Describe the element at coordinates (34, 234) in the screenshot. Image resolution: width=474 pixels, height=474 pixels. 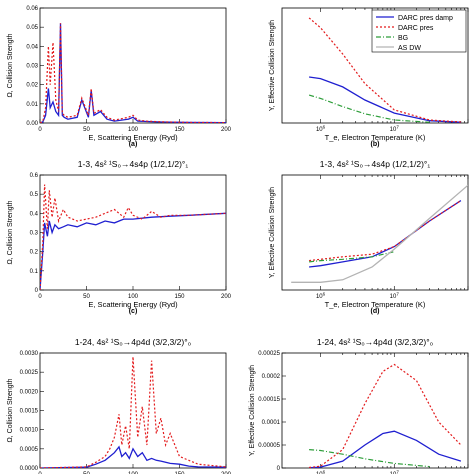
I see `y-tick-label: 0.3` at that location.